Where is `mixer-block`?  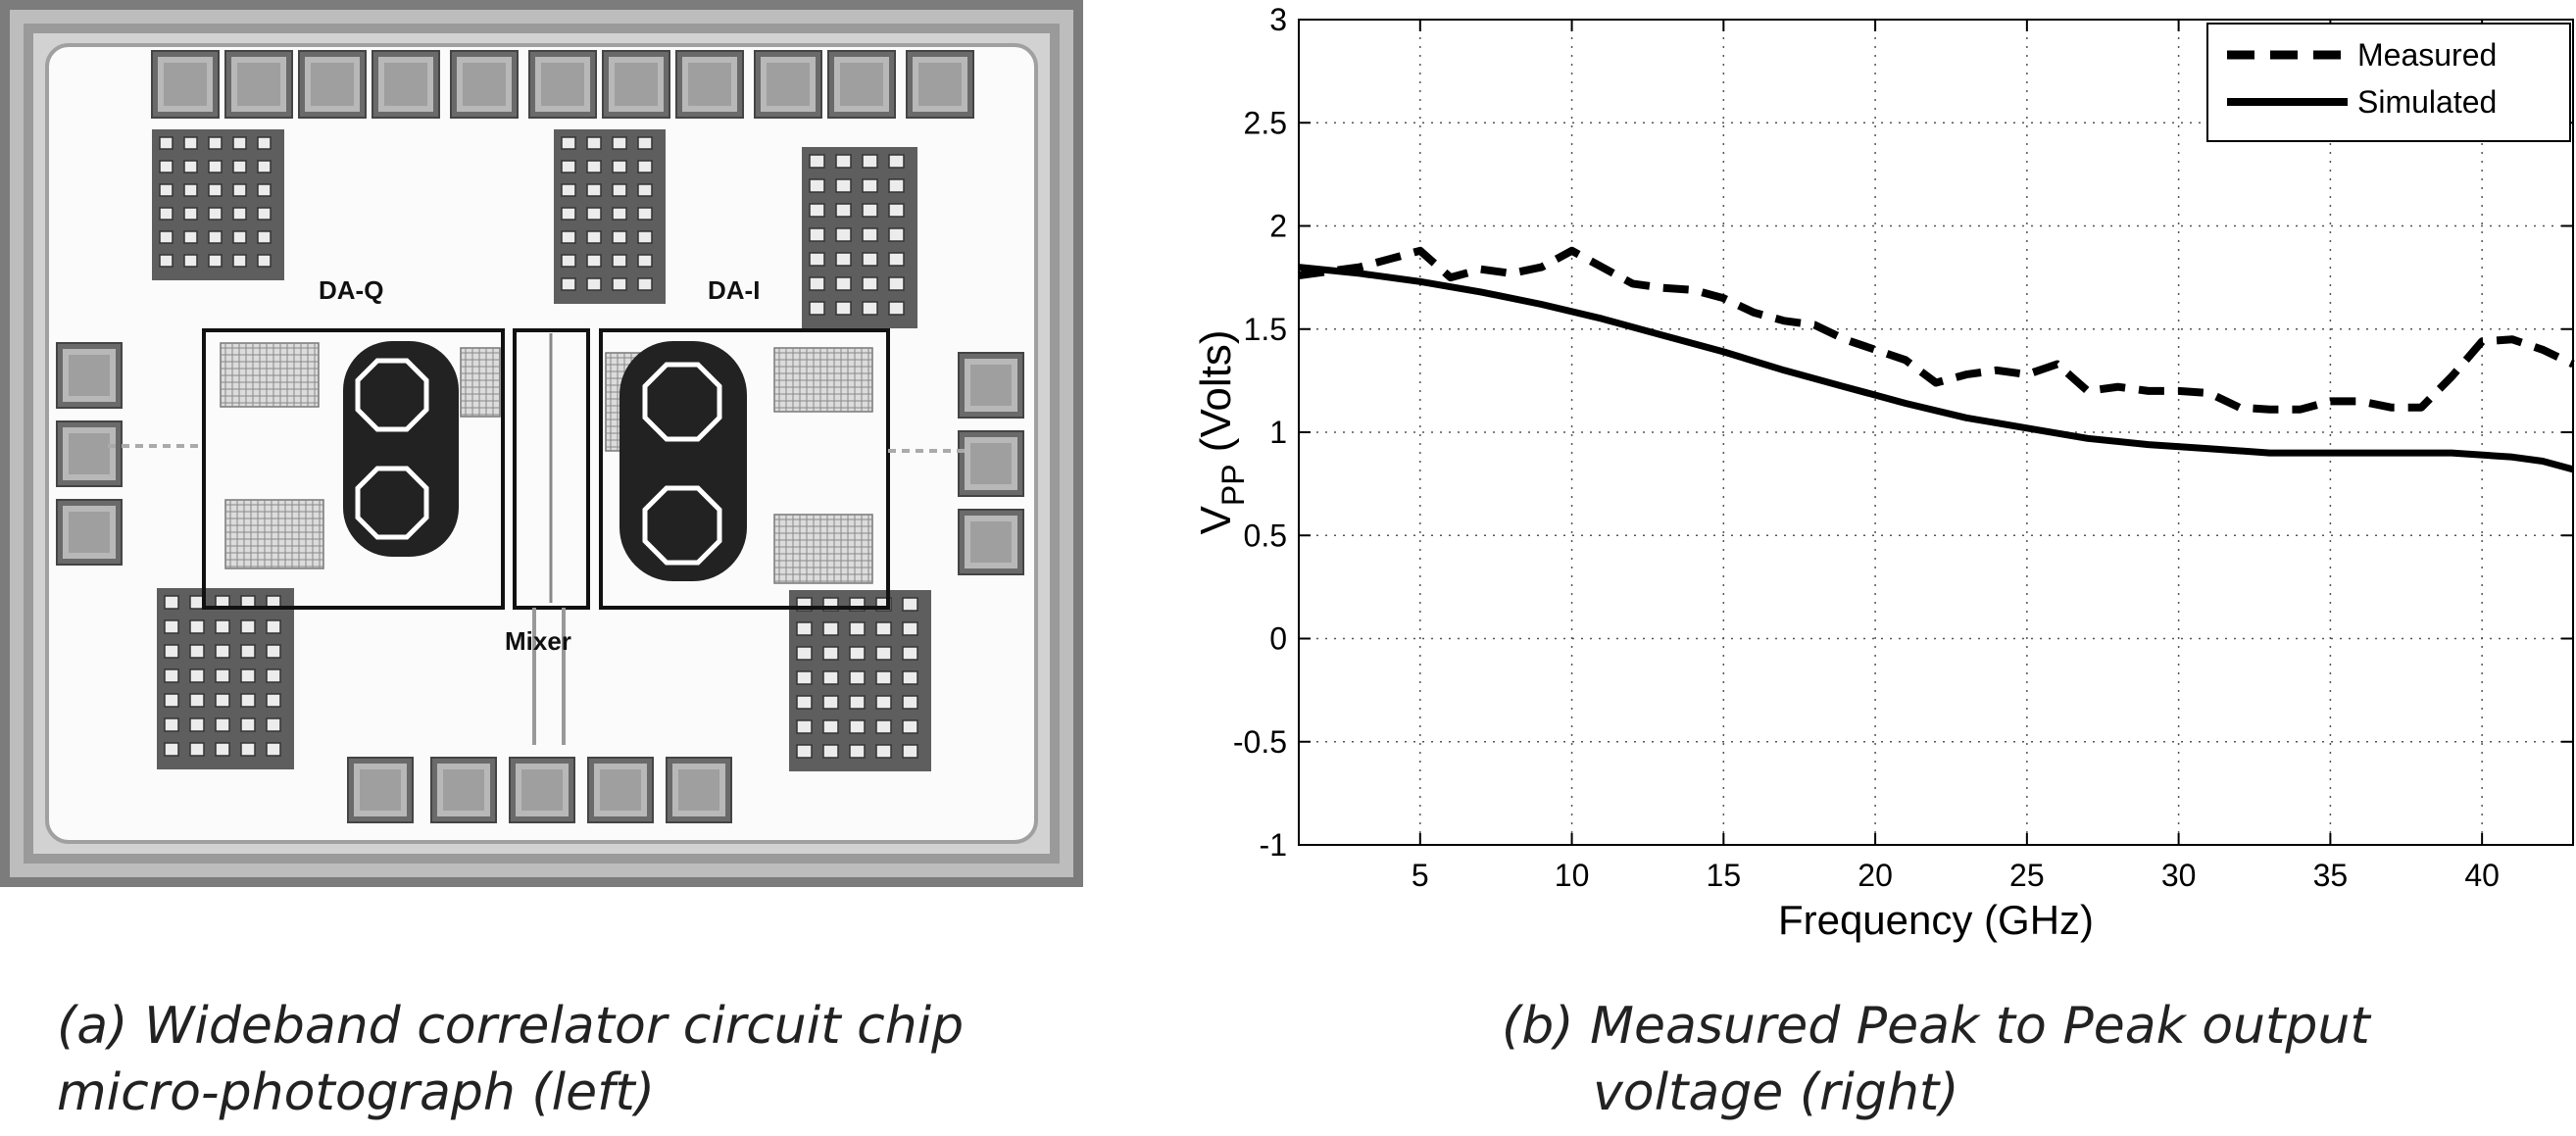
mixer-block is located at coordinates (551, 536).